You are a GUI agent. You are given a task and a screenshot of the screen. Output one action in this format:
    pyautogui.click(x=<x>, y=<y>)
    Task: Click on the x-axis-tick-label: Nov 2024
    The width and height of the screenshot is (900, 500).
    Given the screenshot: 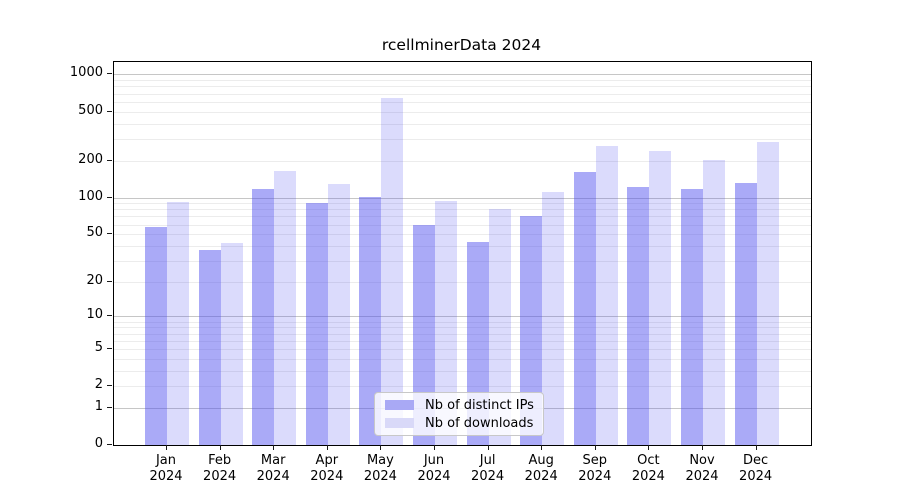 What is the action you would take?
    pyautogui.click(x=702, y=468)
    